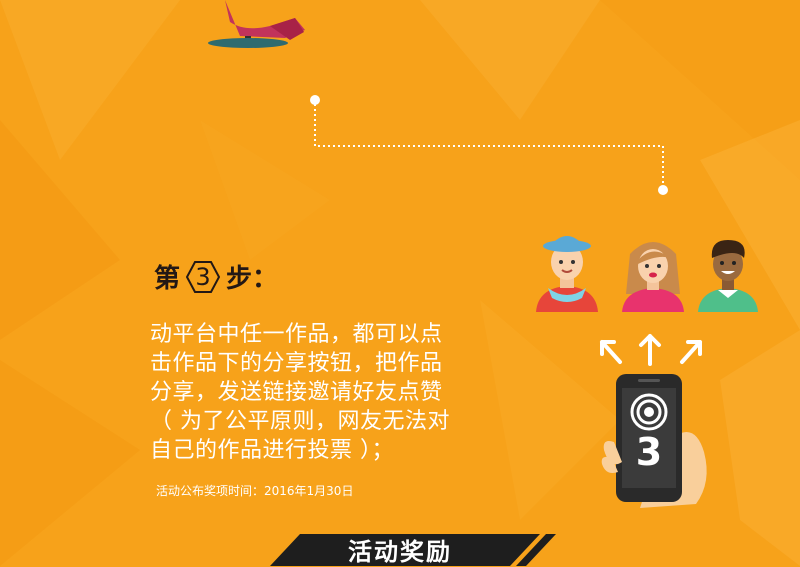 The image size is (800, 567). I want to click on description-line: 自己的作品进行投票 ）；, so click(272, 450).